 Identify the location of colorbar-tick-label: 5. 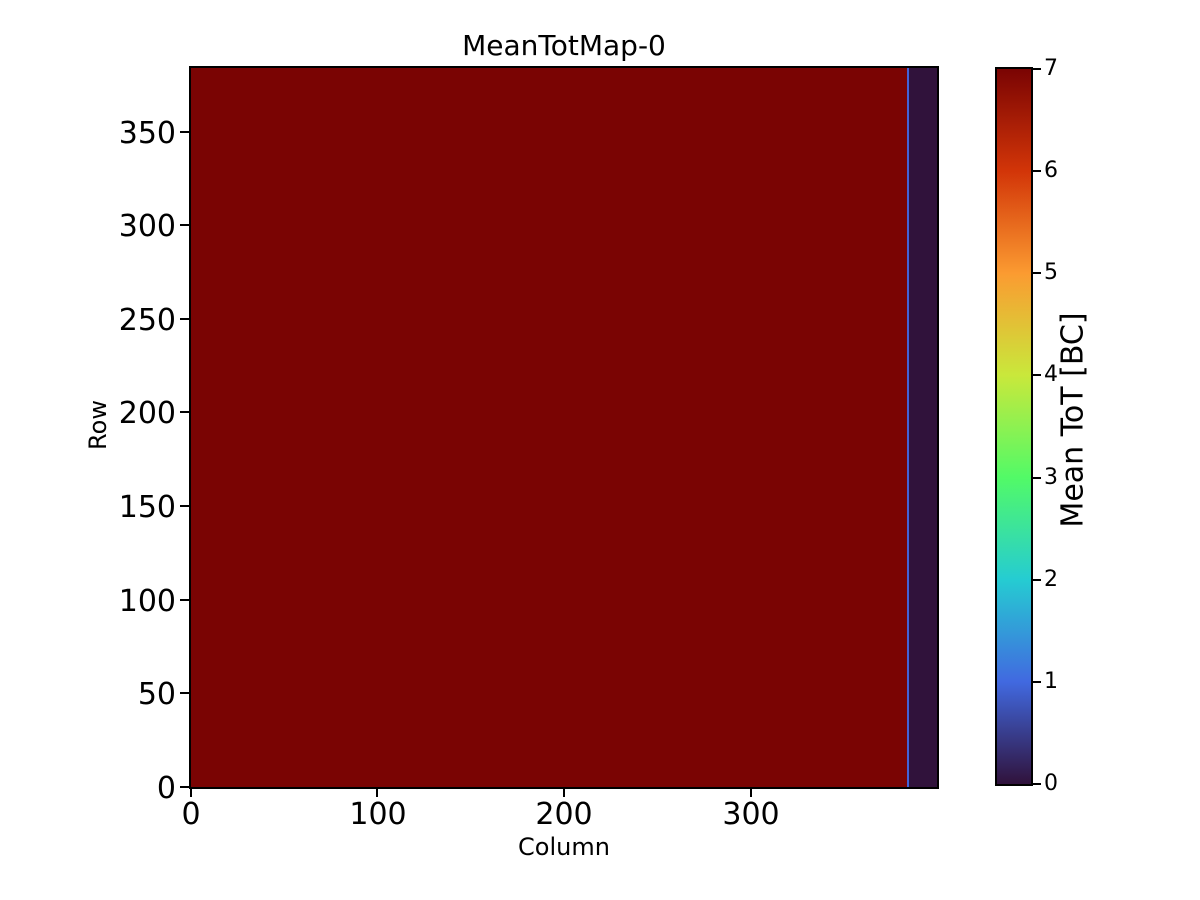
(1051, 272).